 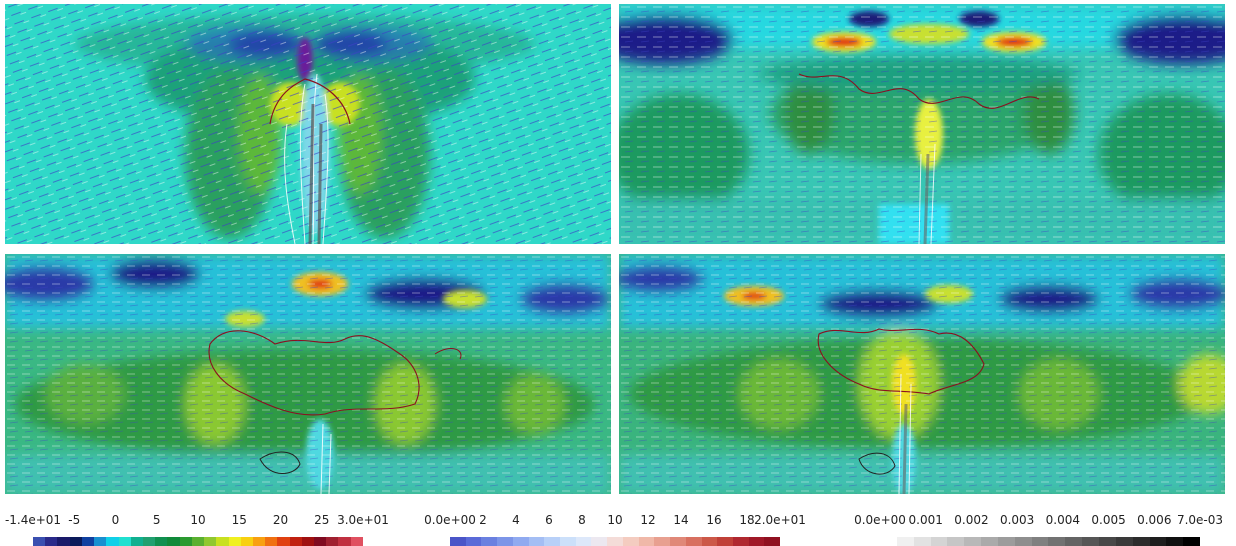 What do you see at coordinates (1063, 520) in the screenshot?
I see `density-colorbar-tick-label: 0.004` at bounding box center [1063, 520].